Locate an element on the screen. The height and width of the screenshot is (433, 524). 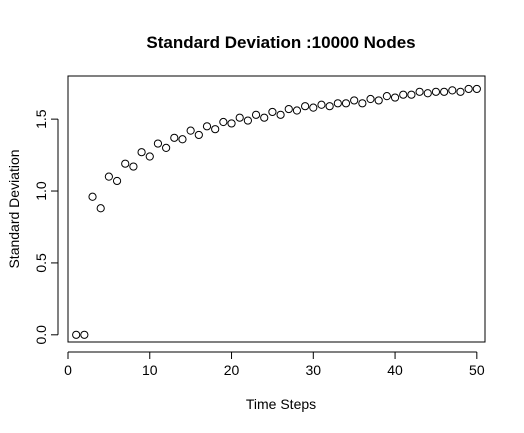
x-tick-label: 0 is located at coordinates (68, 370).